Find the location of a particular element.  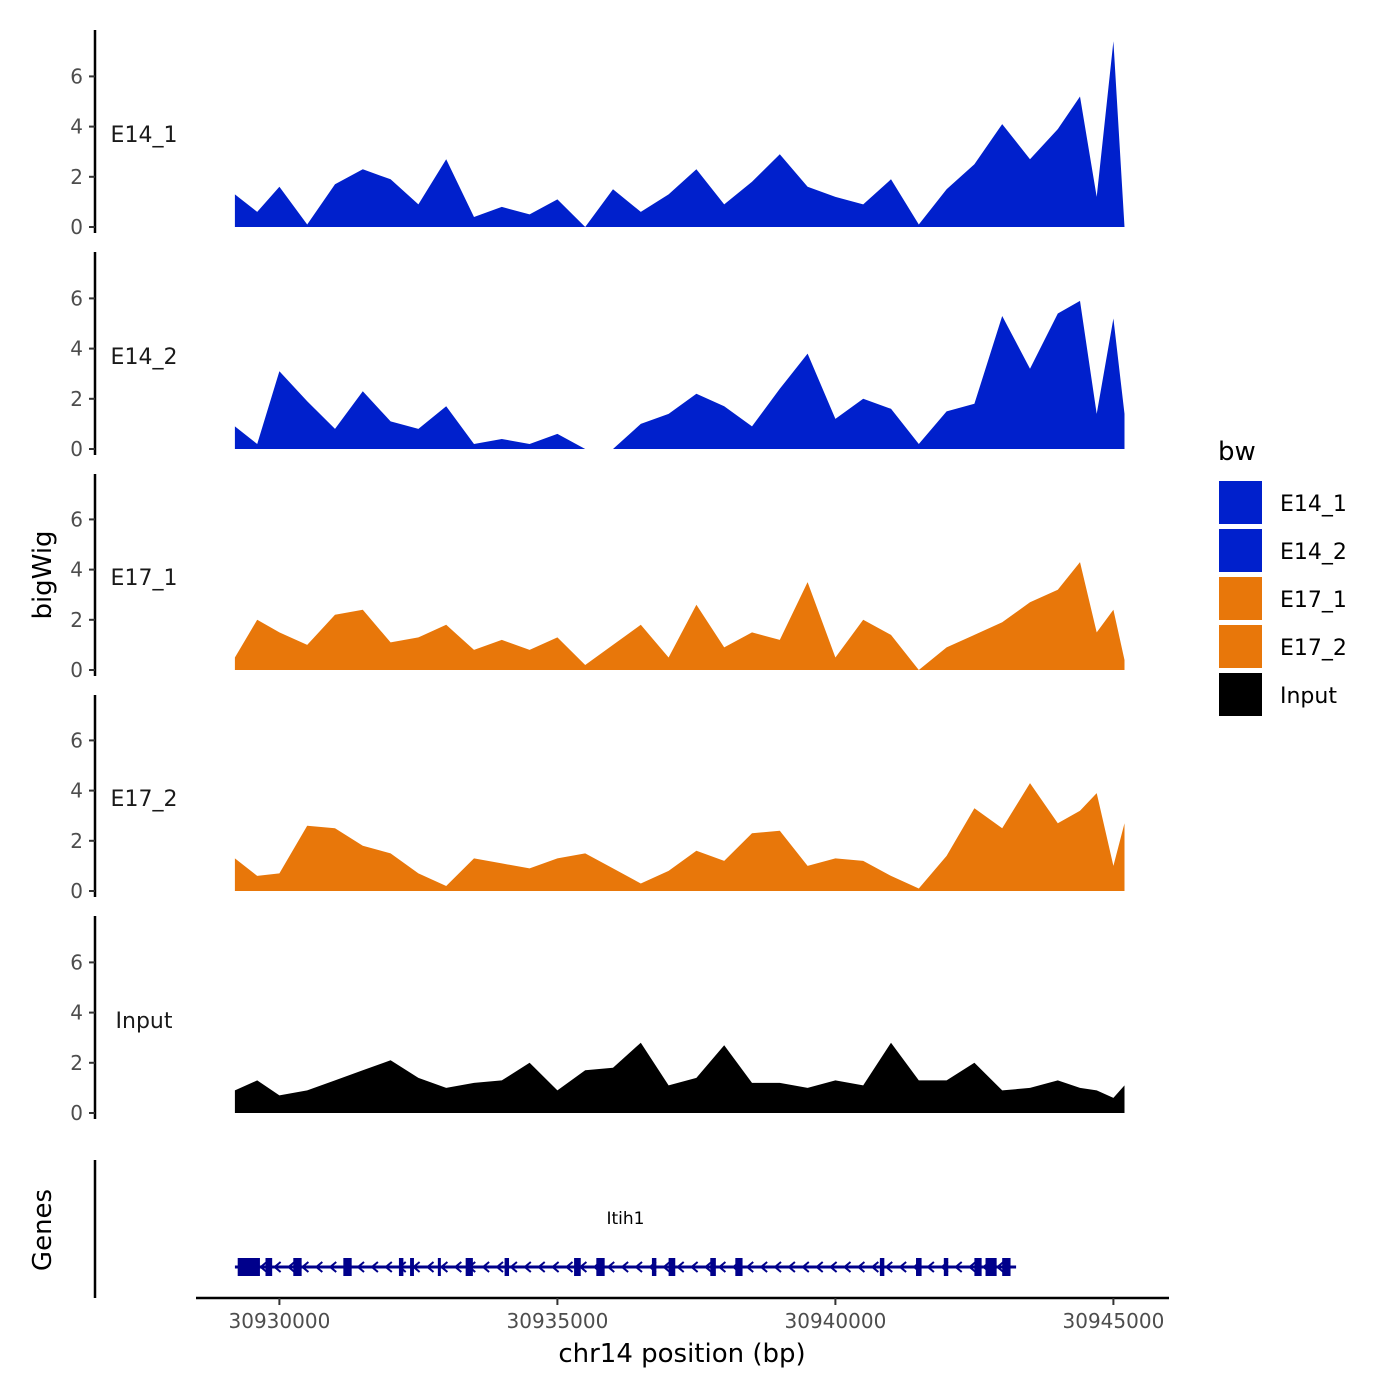

x-axis-title: chr14 position (bp) is located at coordinates (681, 1354).